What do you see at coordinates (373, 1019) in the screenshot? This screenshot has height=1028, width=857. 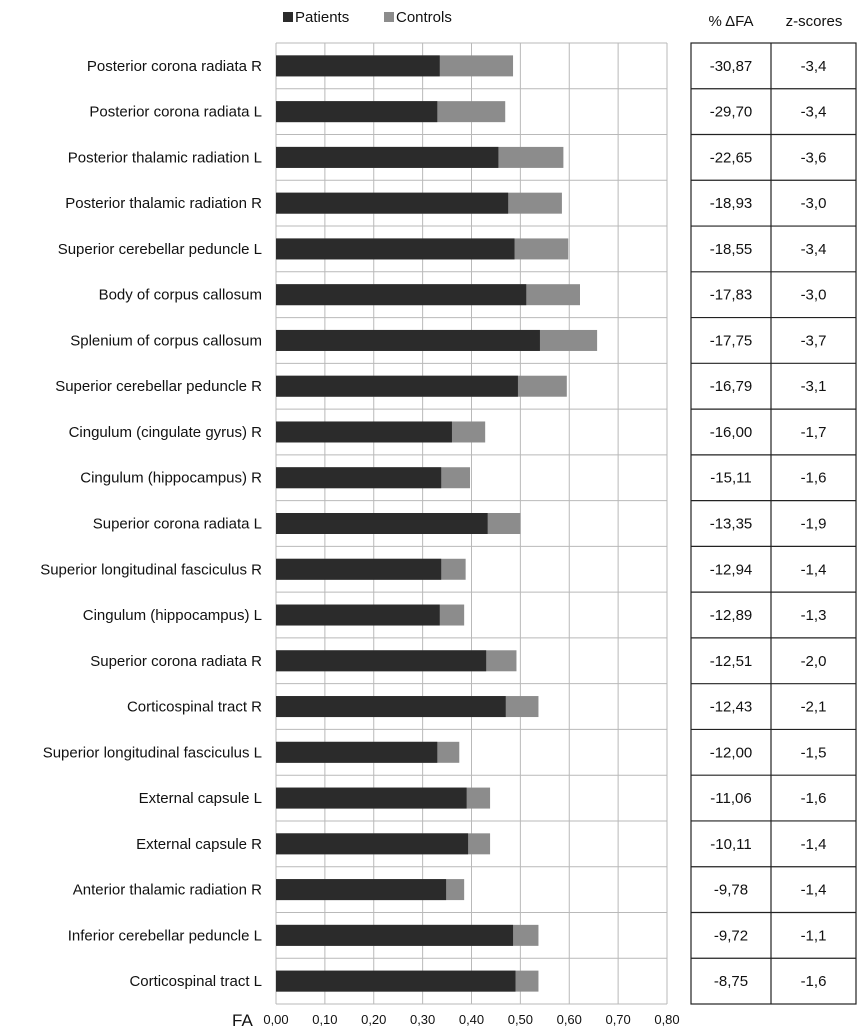 I see `x-tick-label: 0,20` at bounding box center [373, 1019].